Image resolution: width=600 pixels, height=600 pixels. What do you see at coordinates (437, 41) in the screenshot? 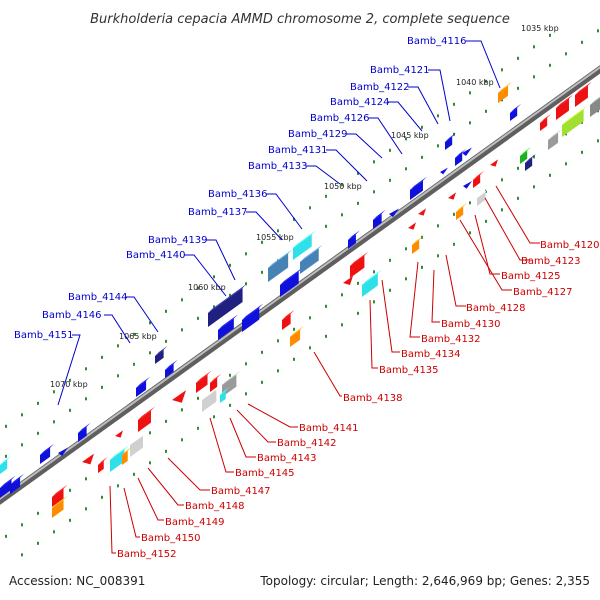
I see `gene-label-forward: Bamb_4116` at bounding box center [437, 41].